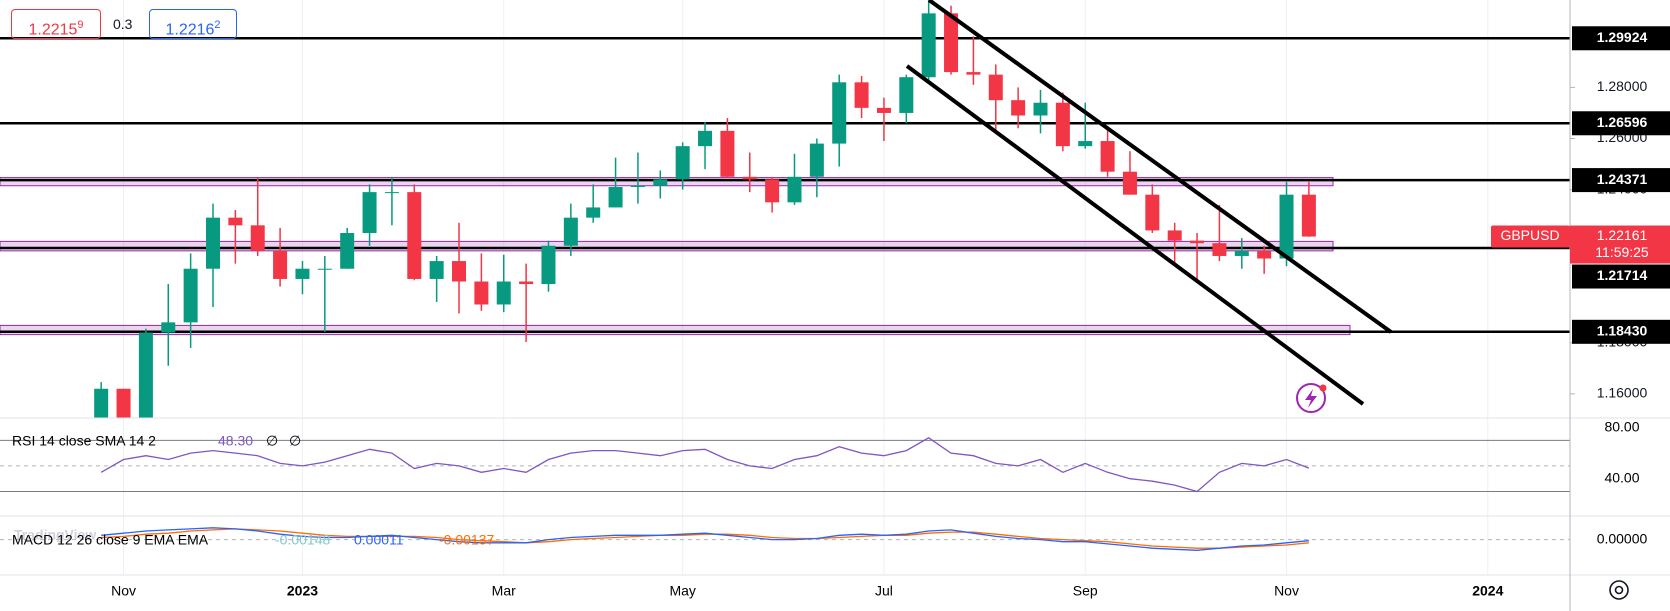  I want to click on level-label: 1.24371, so click(1622, 179).